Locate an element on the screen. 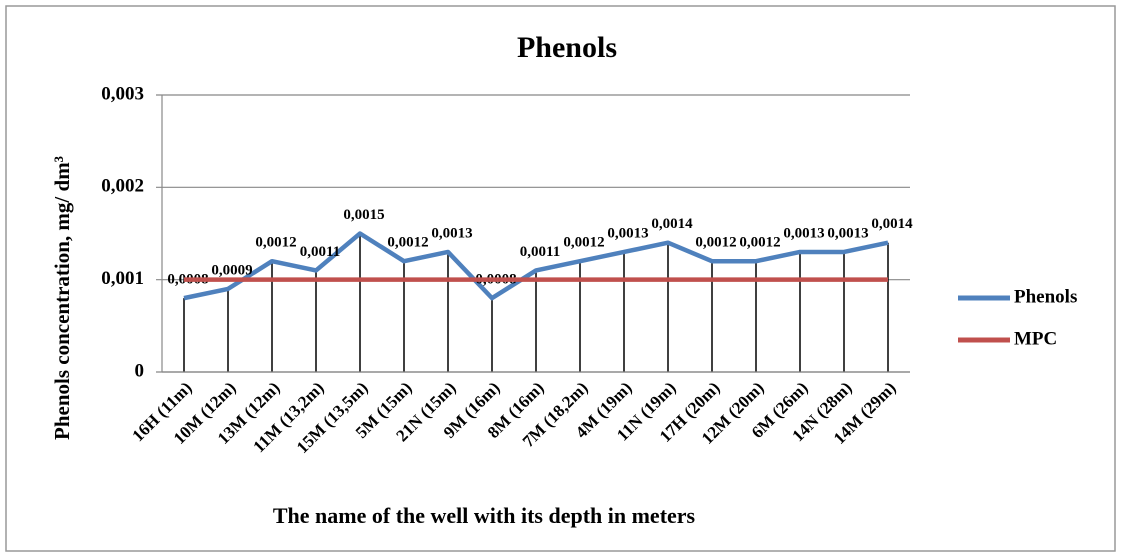 The image size is (1121, 557). y-axis-title: Phenols concentration, mg/ dm³ is located at coordinates (62, 298).